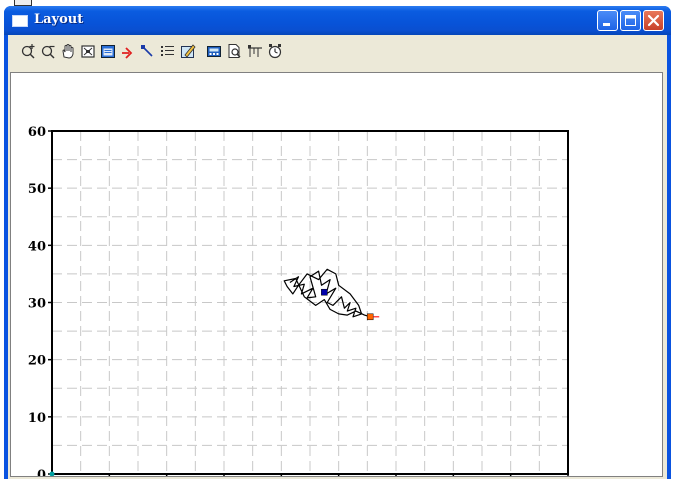 This screenshot has width=673, height=481. What do you see at coordinates (337, 51) in the screenshot?
I see `toolbar` at bounding box center [337, 51].